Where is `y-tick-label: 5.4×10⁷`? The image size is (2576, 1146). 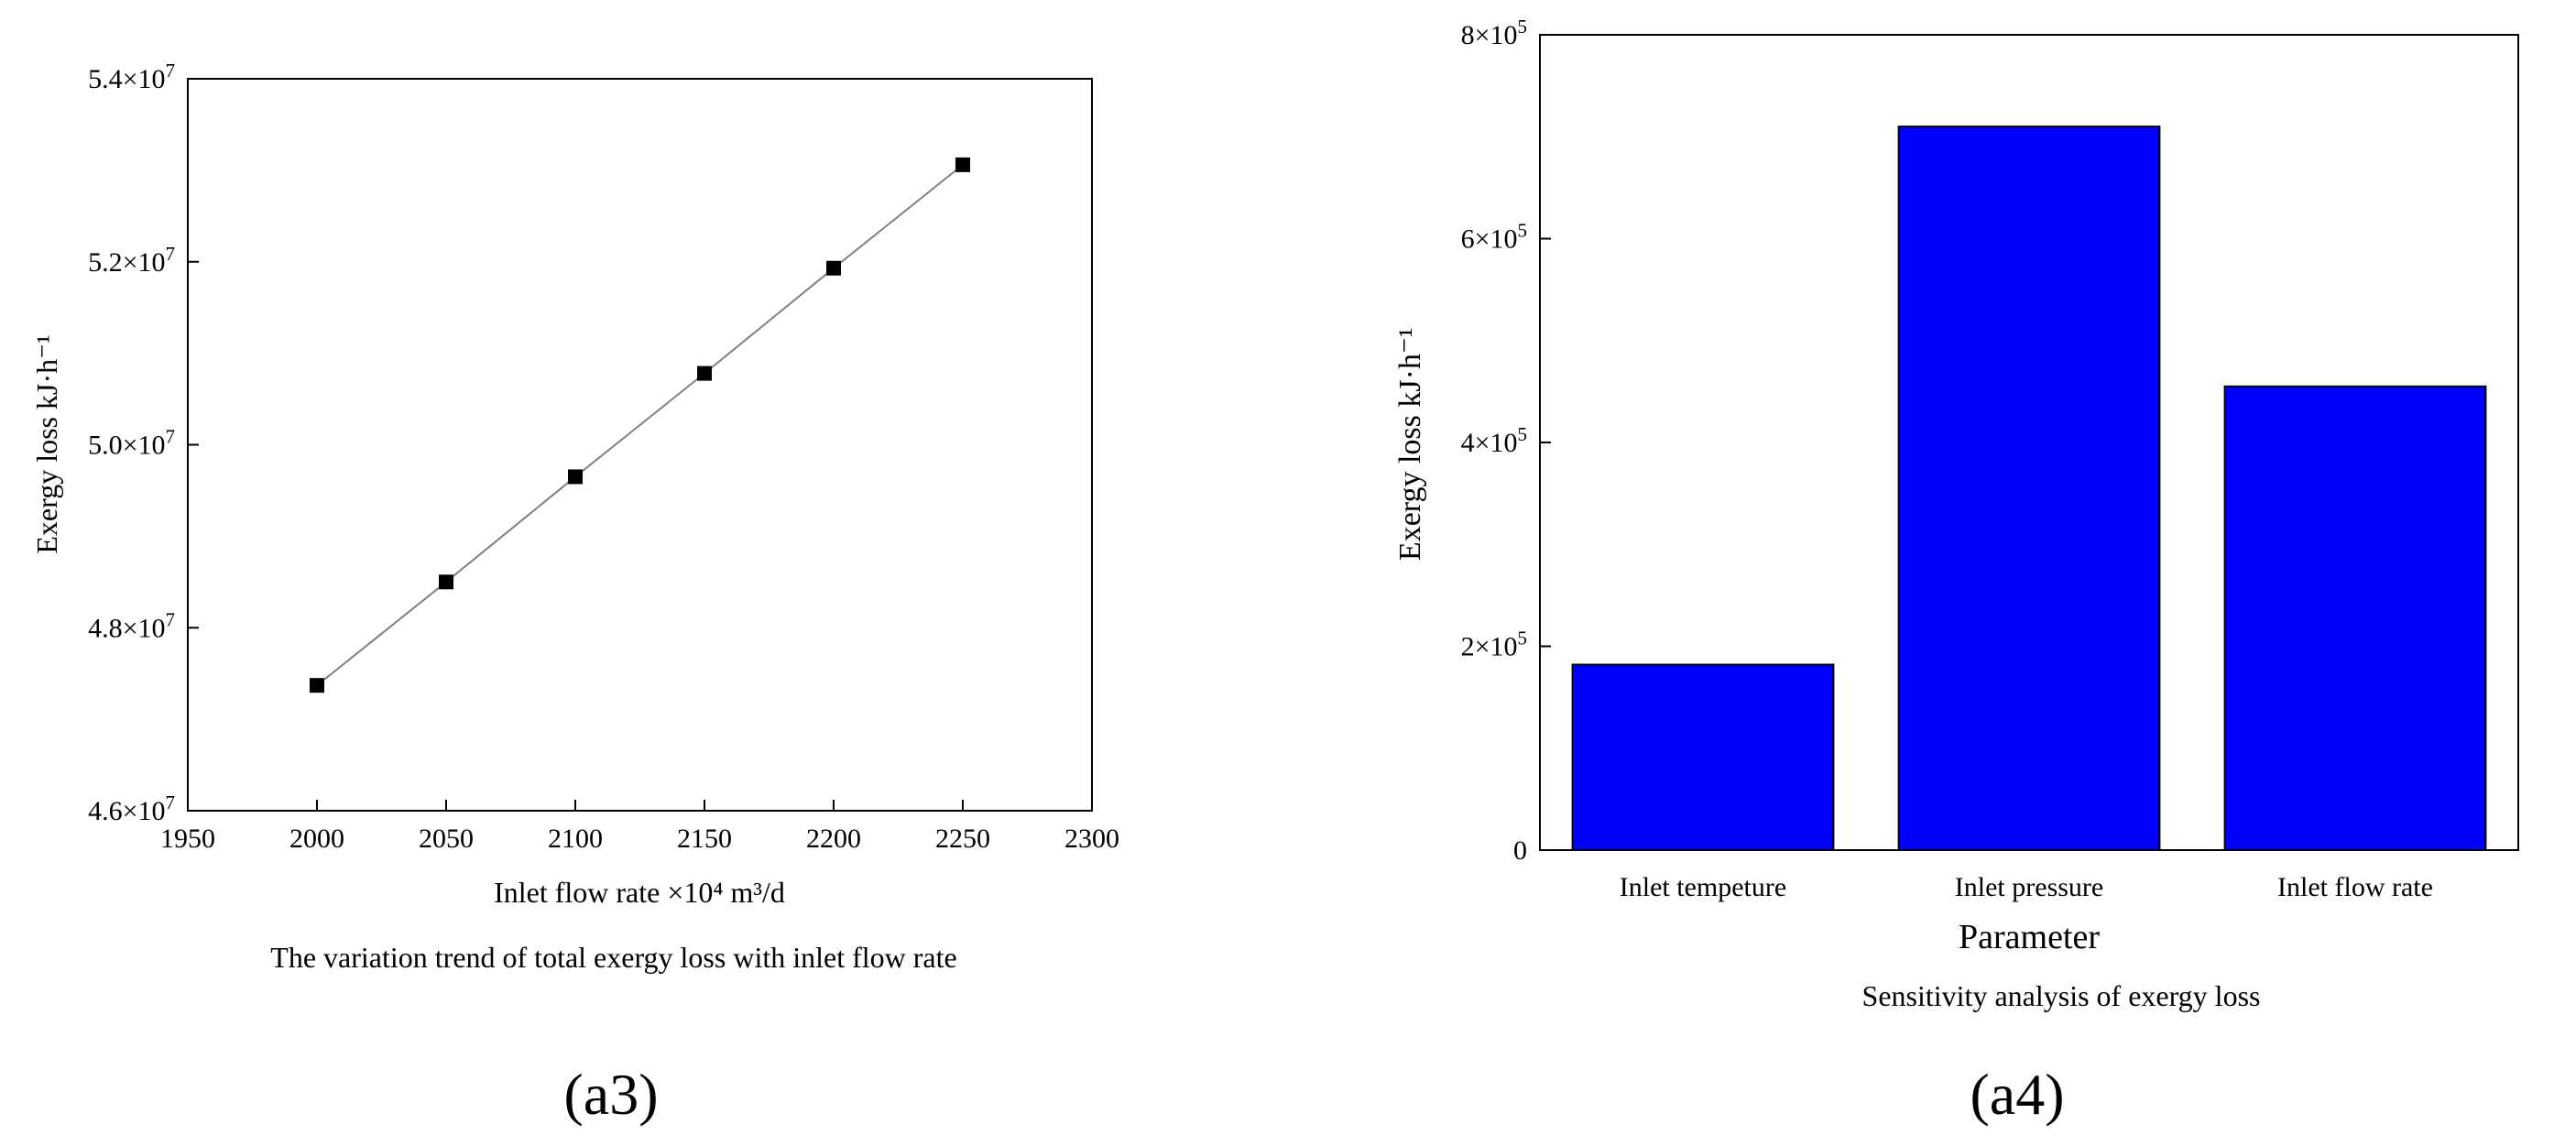 y-tick-label: 5.4×10⁷ is located at coordinates (131, 77).